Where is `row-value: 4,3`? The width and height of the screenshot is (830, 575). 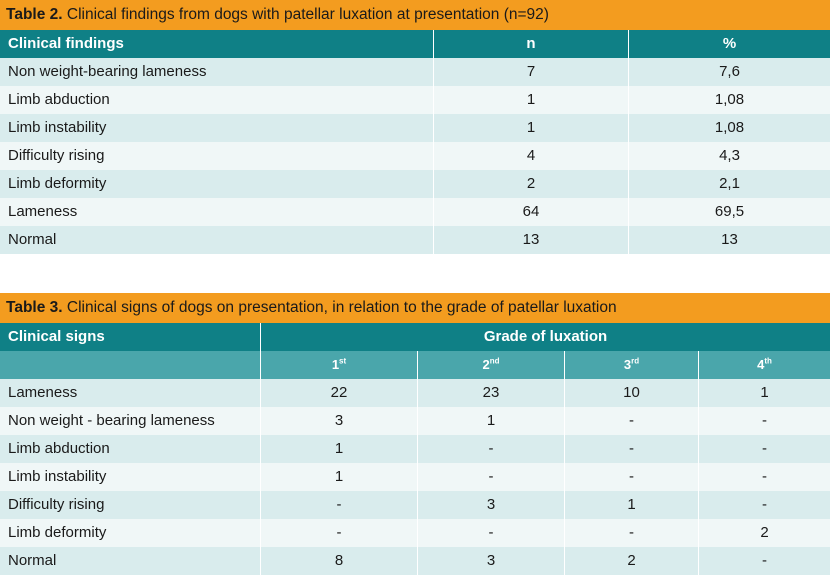 row-value: 4,3 is located at coordinates (729, 156).